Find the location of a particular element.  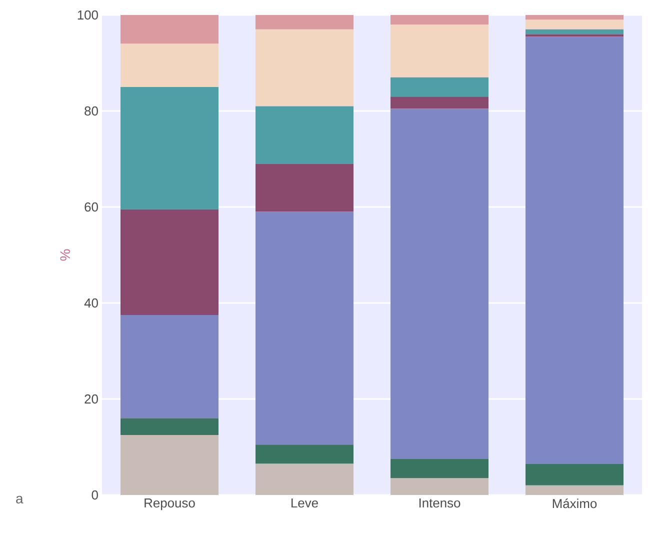

x-tick-label: Máximo is located at coordinates (574, 503).